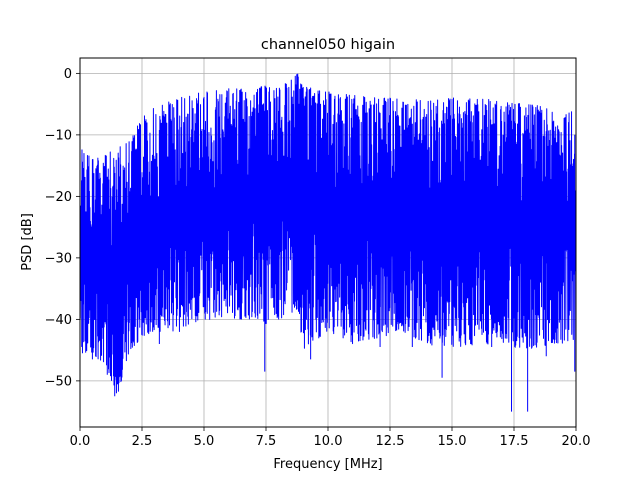 The image size is (640, 485). I want to click on y-tick-label: −20, so click(58, 197).